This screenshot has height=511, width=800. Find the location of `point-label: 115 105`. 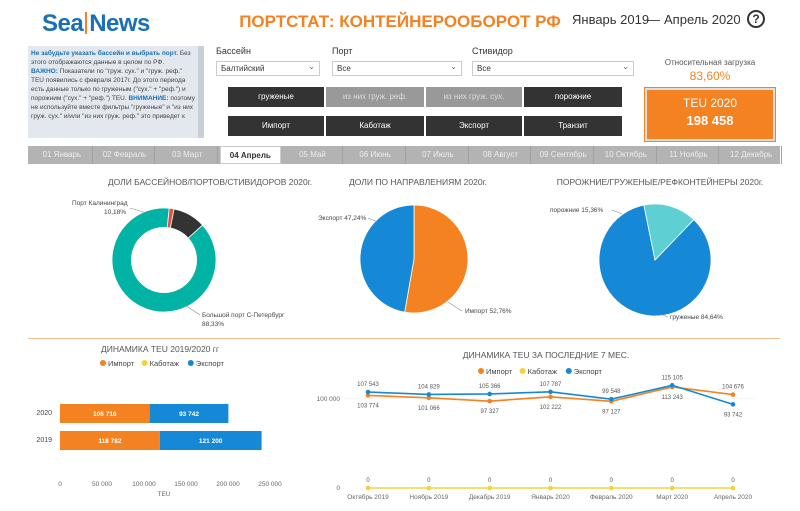

point-label: 115 105 is located at coordinates (673, 378).